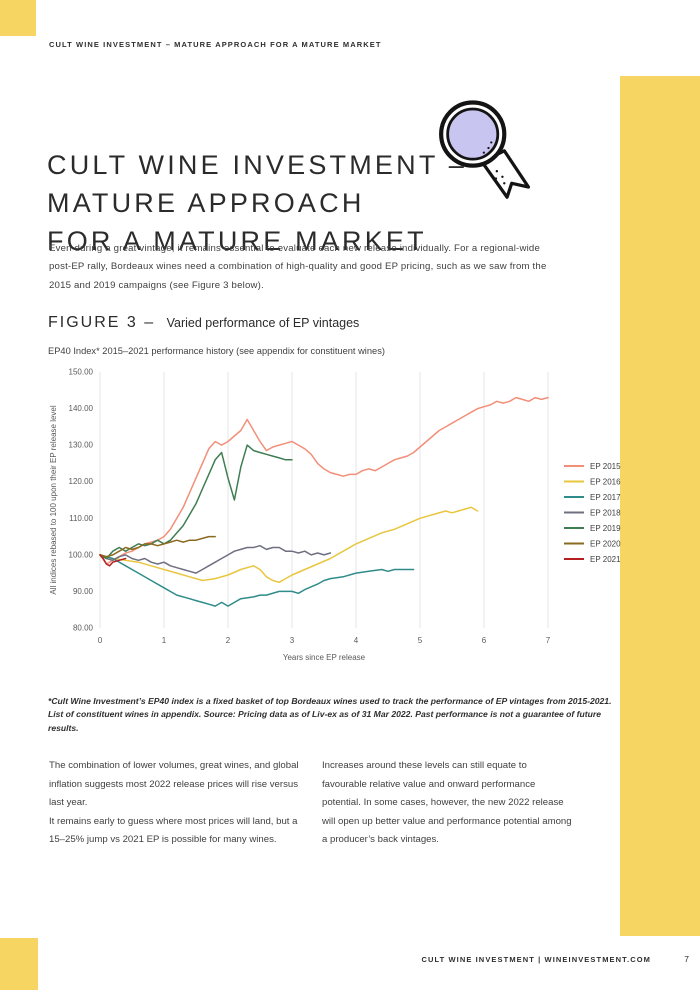 This screenshot has height=990, width=700. Describe the element at coordinates (164, 640) in the screenshot. I see `svg-text: 1` at that location.